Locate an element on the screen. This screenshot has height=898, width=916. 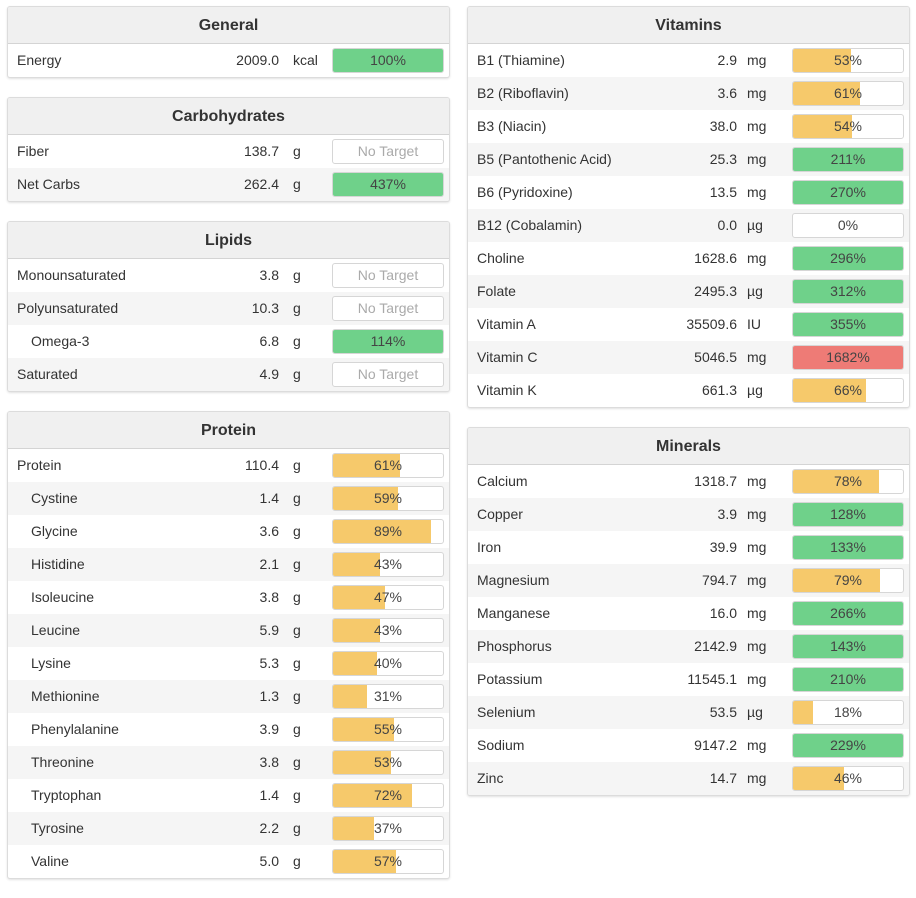
nutrient-row-b3-niacin: B3 (Niacin) 38.0 mg 54% is located at coordinates (688, 126).